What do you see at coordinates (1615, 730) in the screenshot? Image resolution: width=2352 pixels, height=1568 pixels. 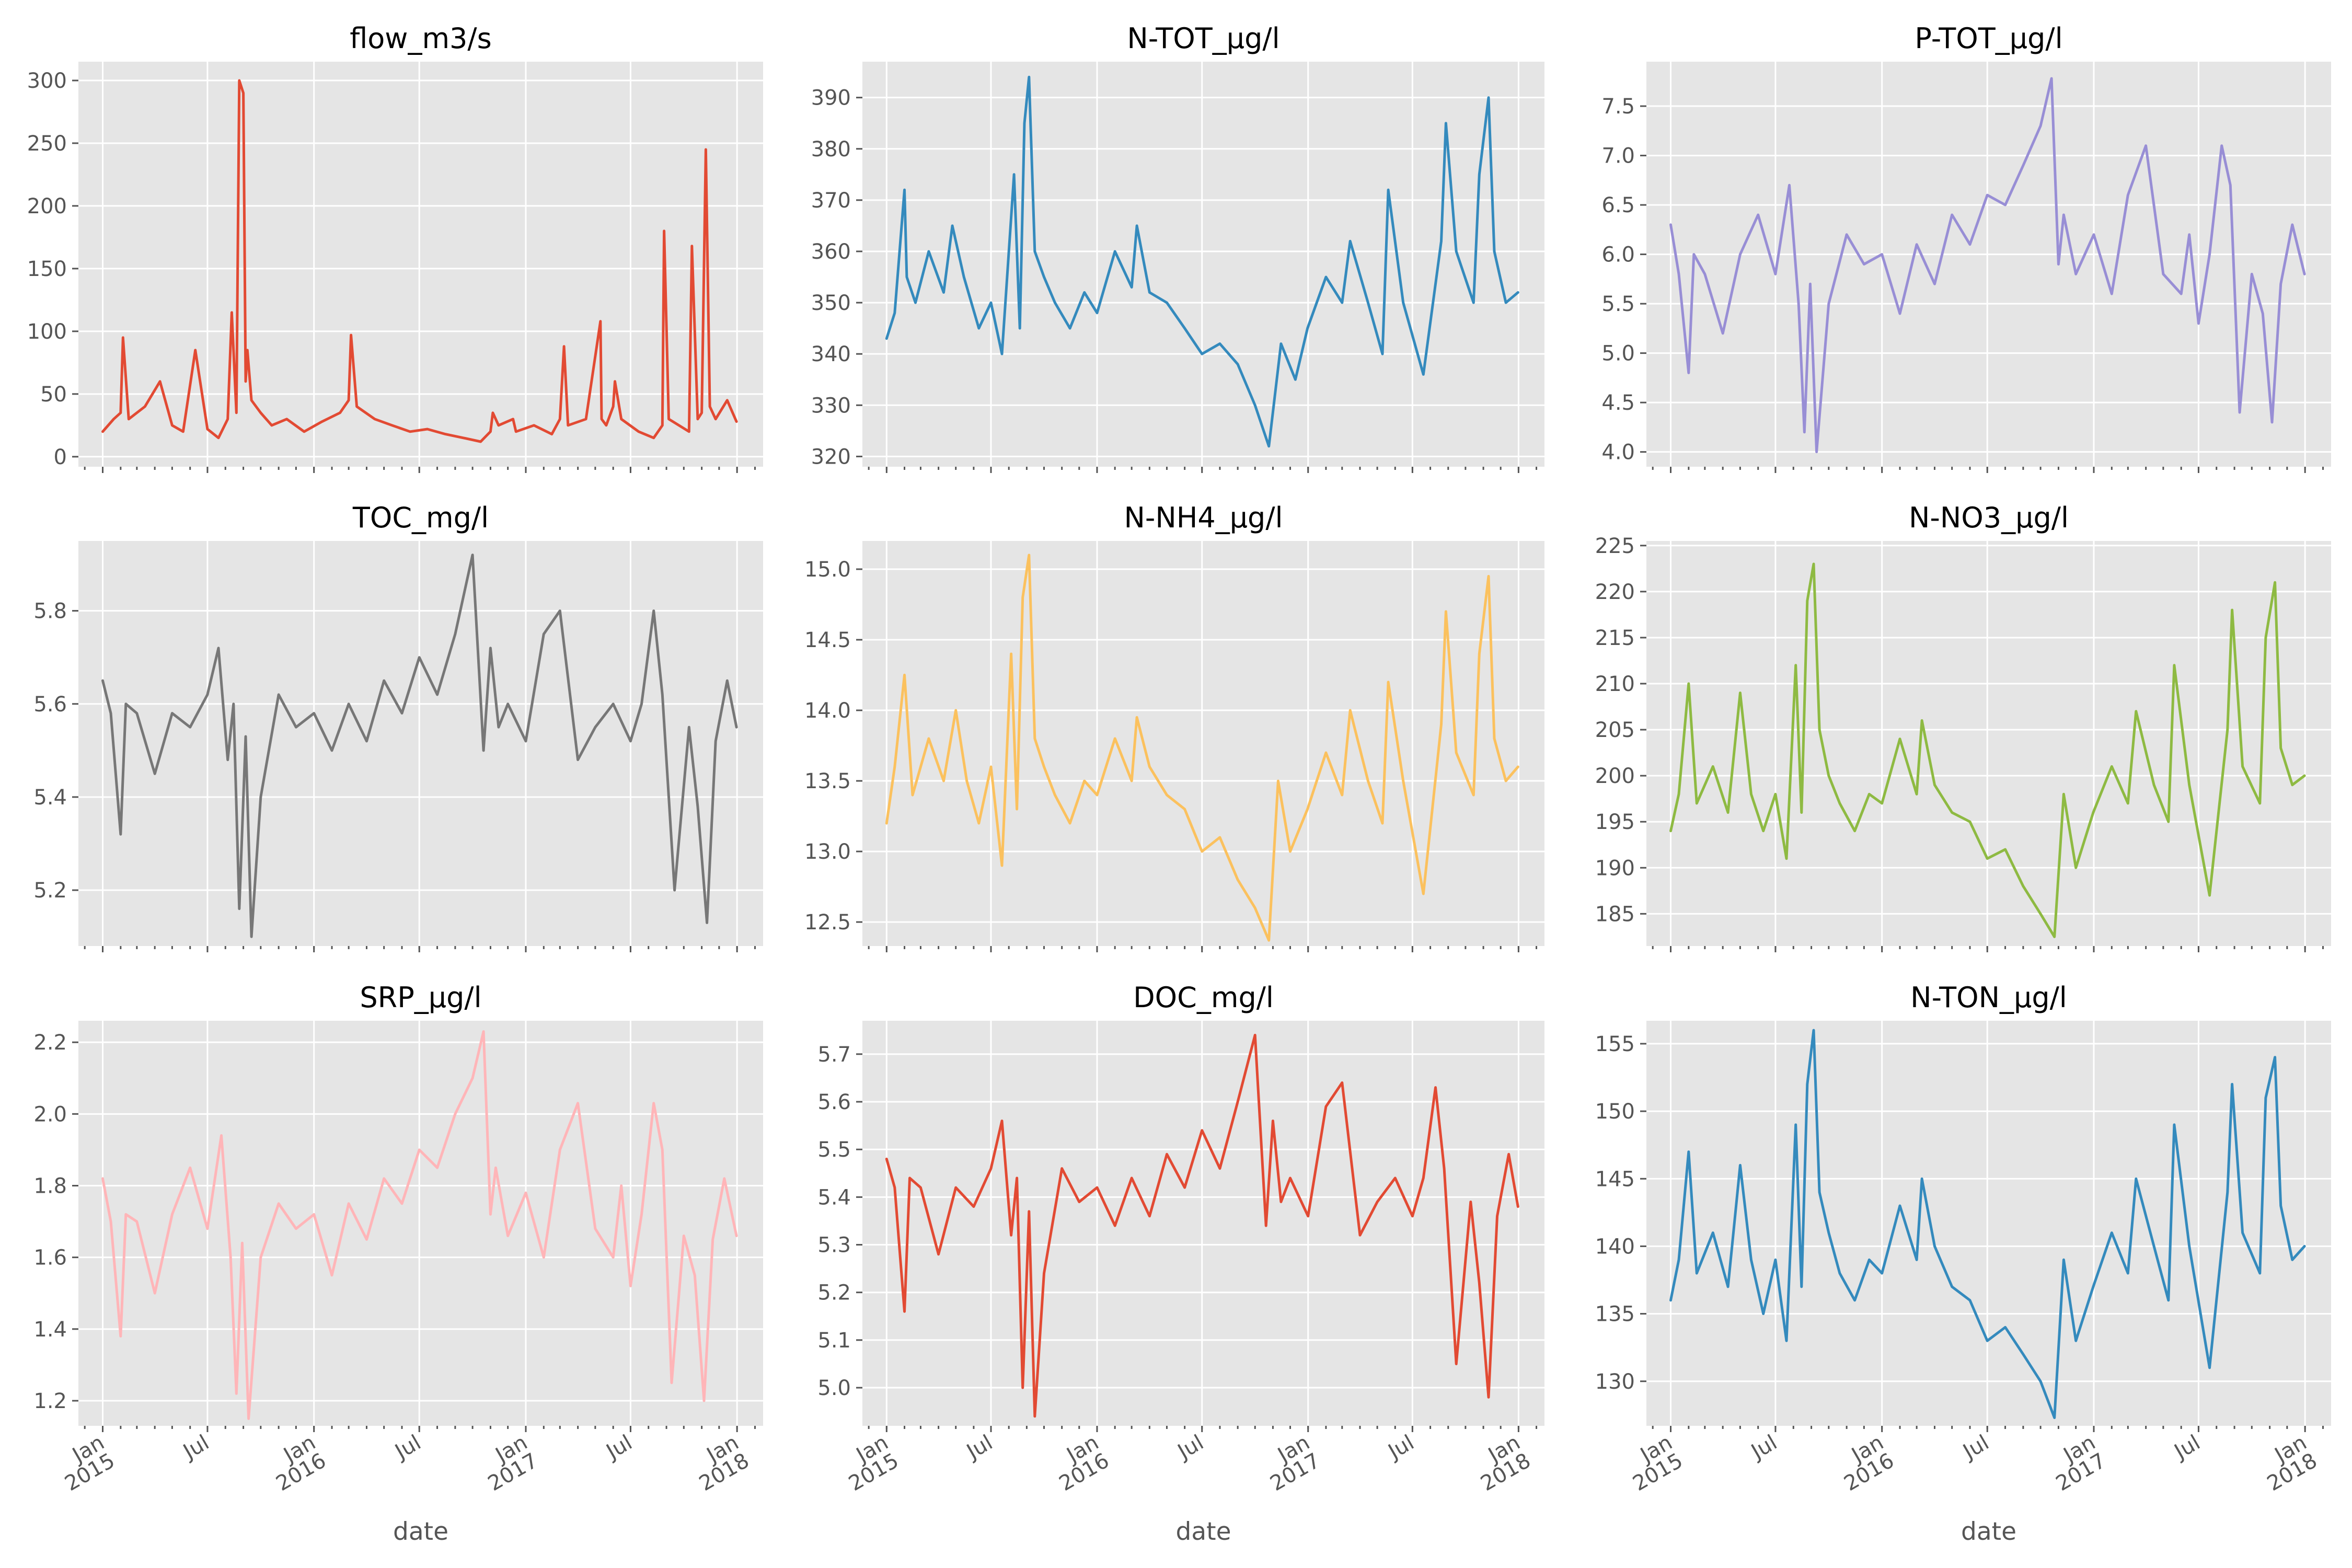 I see `y-tick-label: 205` at bounding box center [1615, 730].